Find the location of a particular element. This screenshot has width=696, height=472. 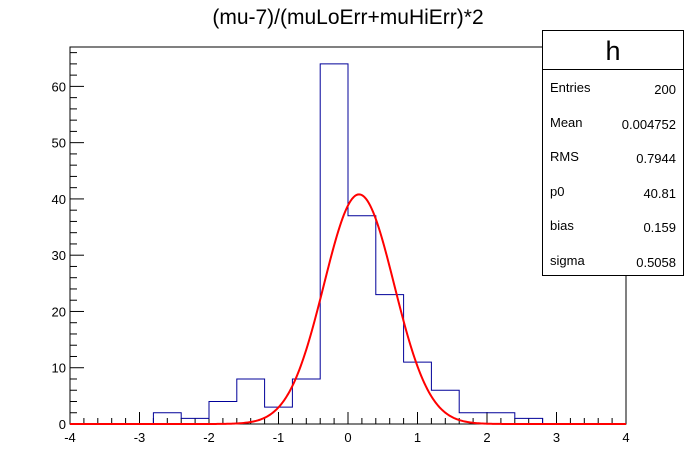

stats-key: sigma is located at coordinates (567, 260).